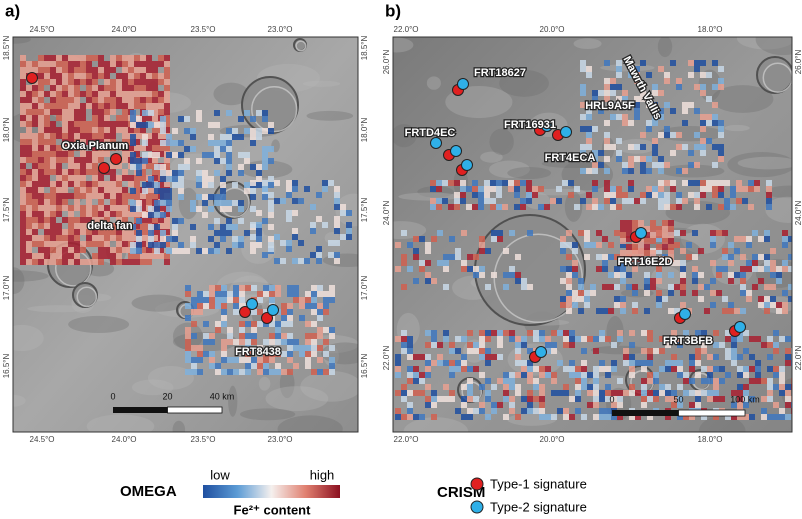 The height and width of the screenshot is (519, 802). Describe the element at coordinates (252, 304) in the screenshot. I see `signature-marker` at that location.